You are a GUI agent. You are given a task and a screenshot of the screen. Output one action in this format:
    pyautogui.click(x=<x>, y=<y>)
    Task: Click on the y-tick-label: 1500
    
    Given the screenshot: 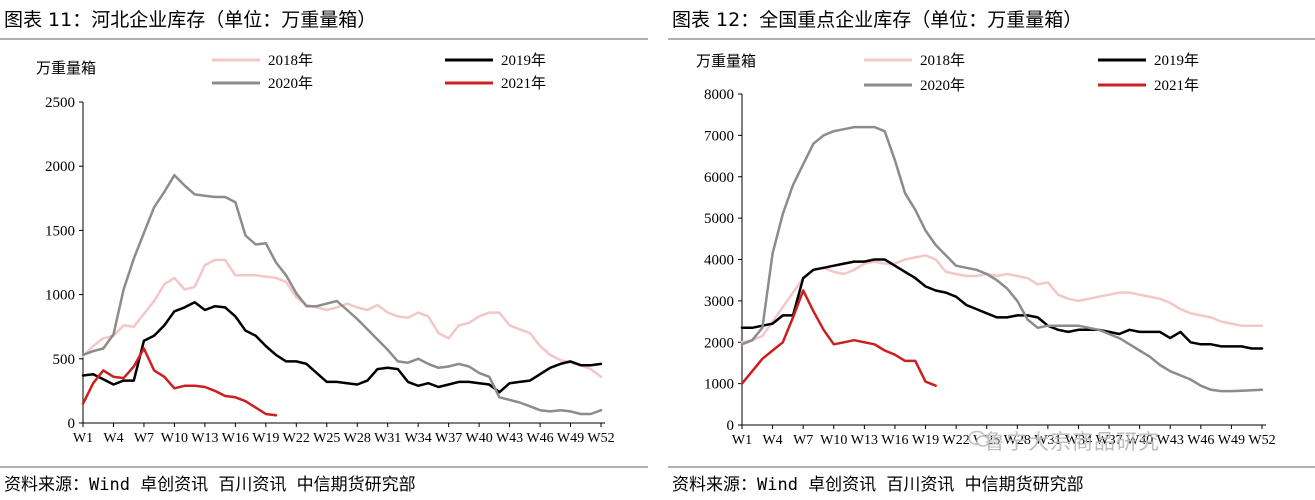 What is the action you would take?
    pyautogui.click(x=60, y=231)
    